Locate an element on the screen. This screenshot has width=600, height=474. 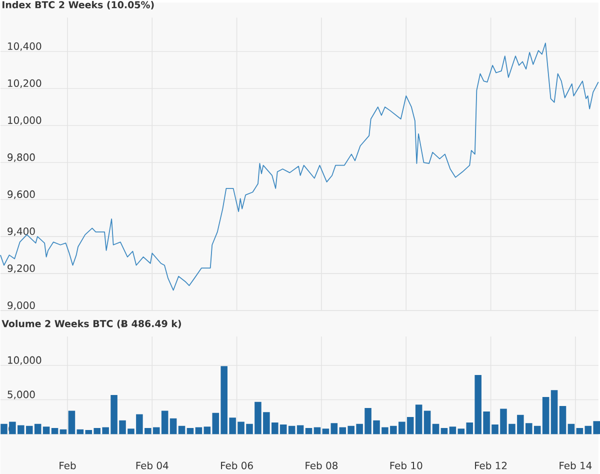
x-tick-label: Feb 08 is located at coordinates (322, 466).